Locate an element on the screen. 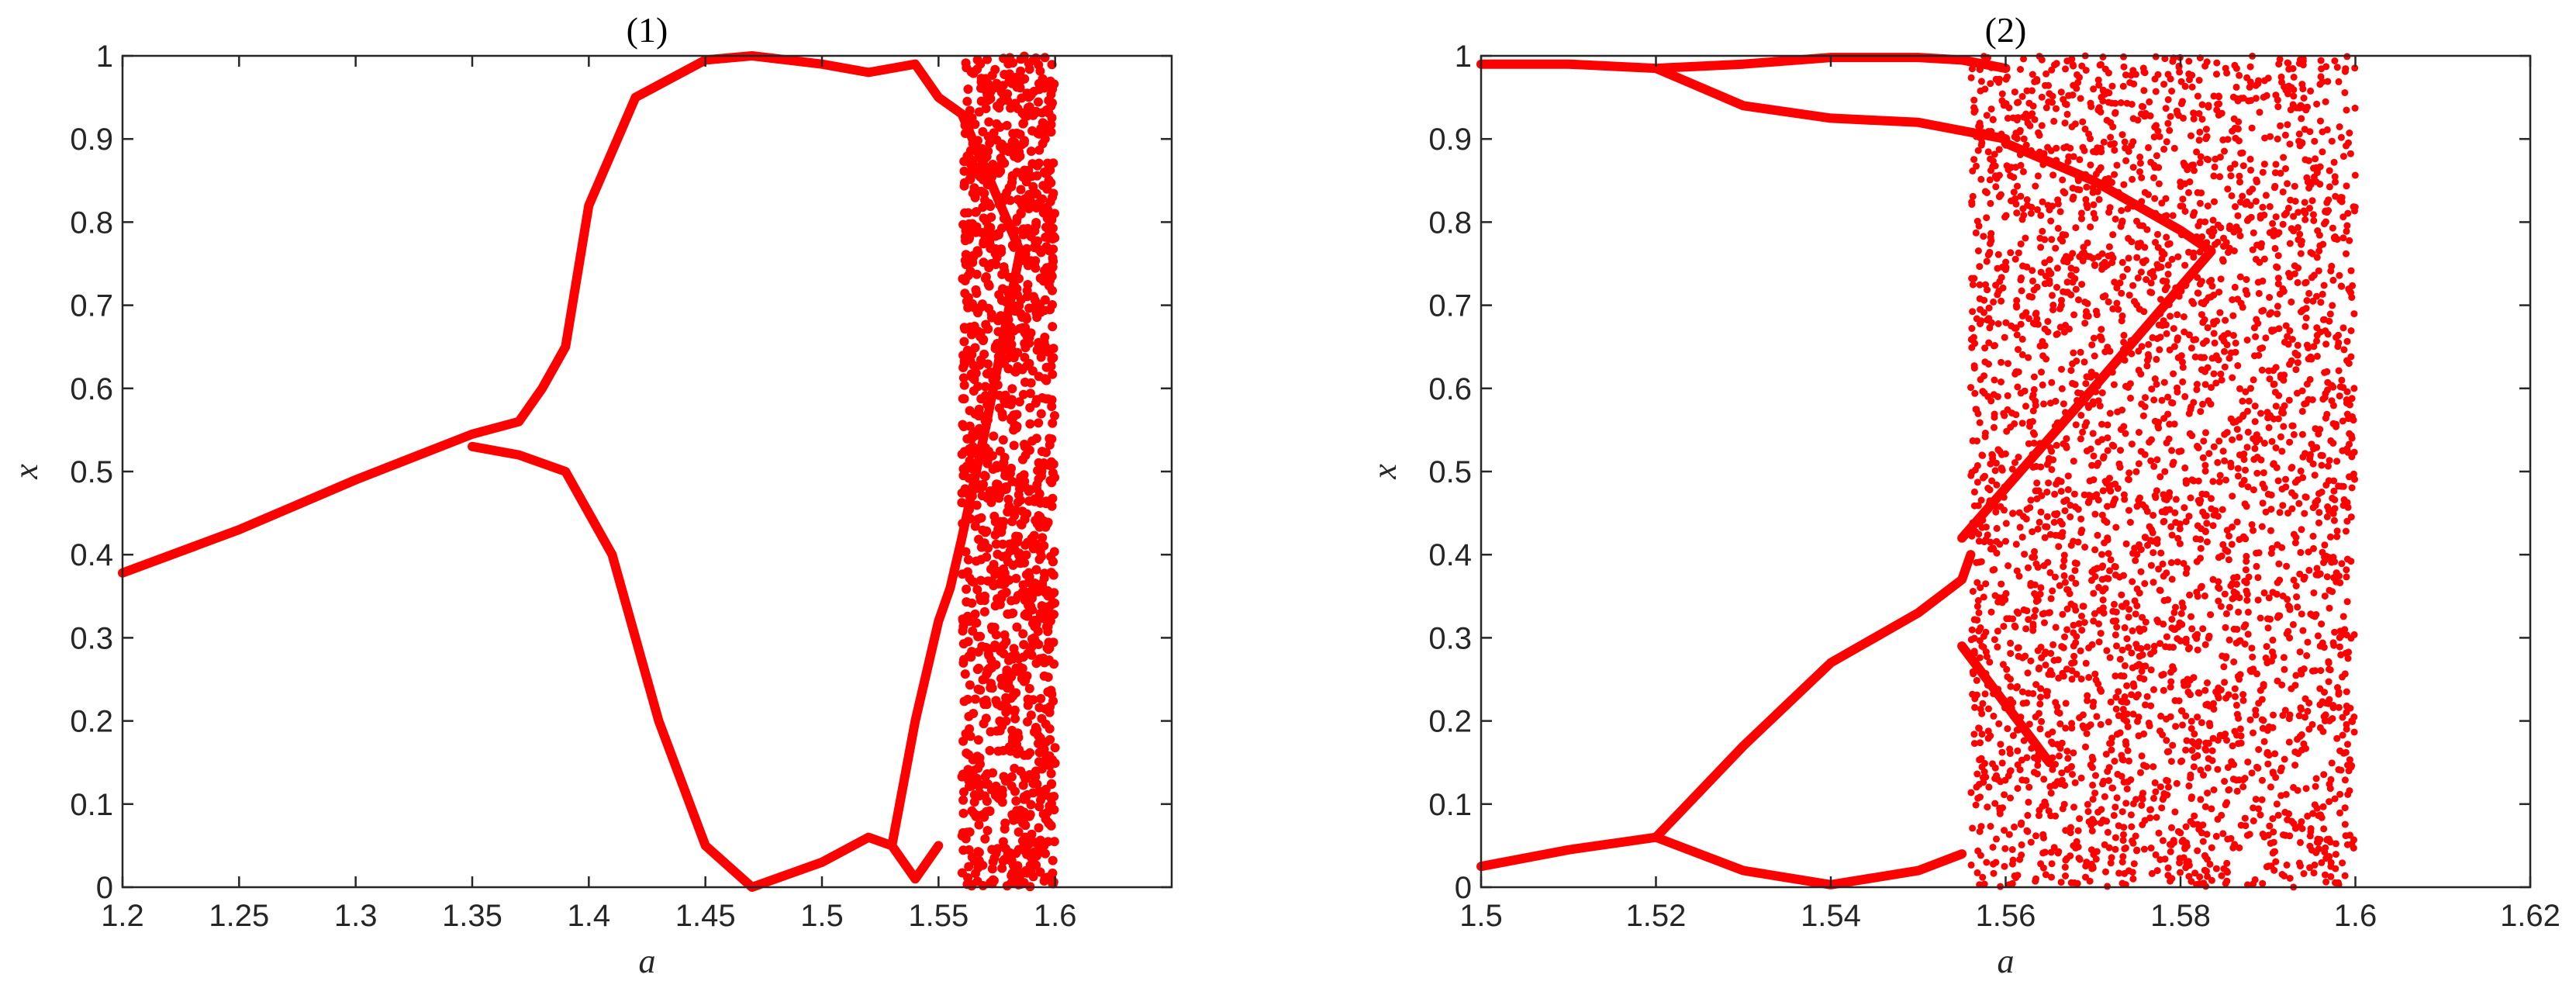  chart-title: (1) is located at coordinates (647, 30).